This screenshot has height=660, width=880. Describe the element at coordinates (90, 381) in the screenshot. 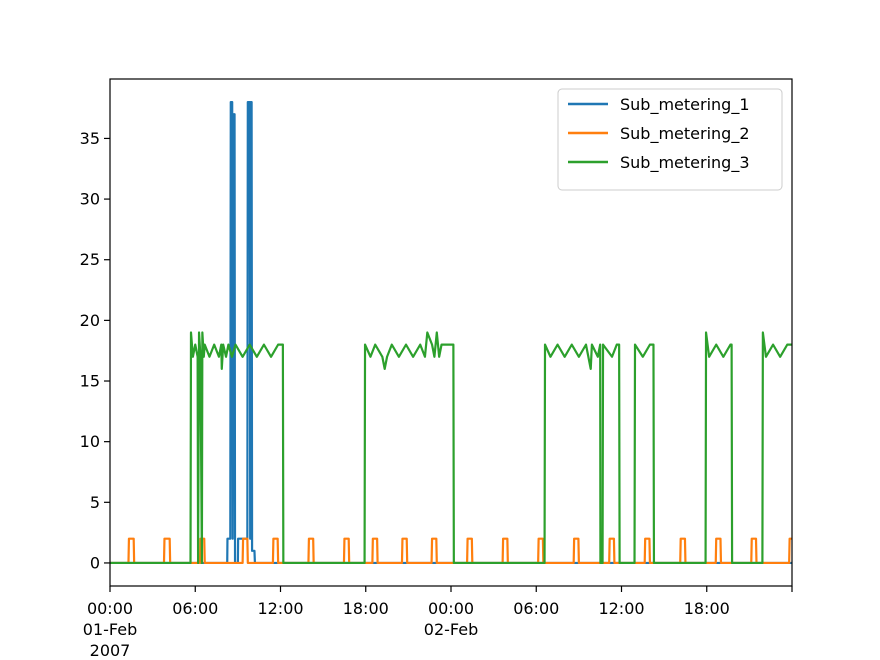

I see `y-tick-label: 15` at that location.